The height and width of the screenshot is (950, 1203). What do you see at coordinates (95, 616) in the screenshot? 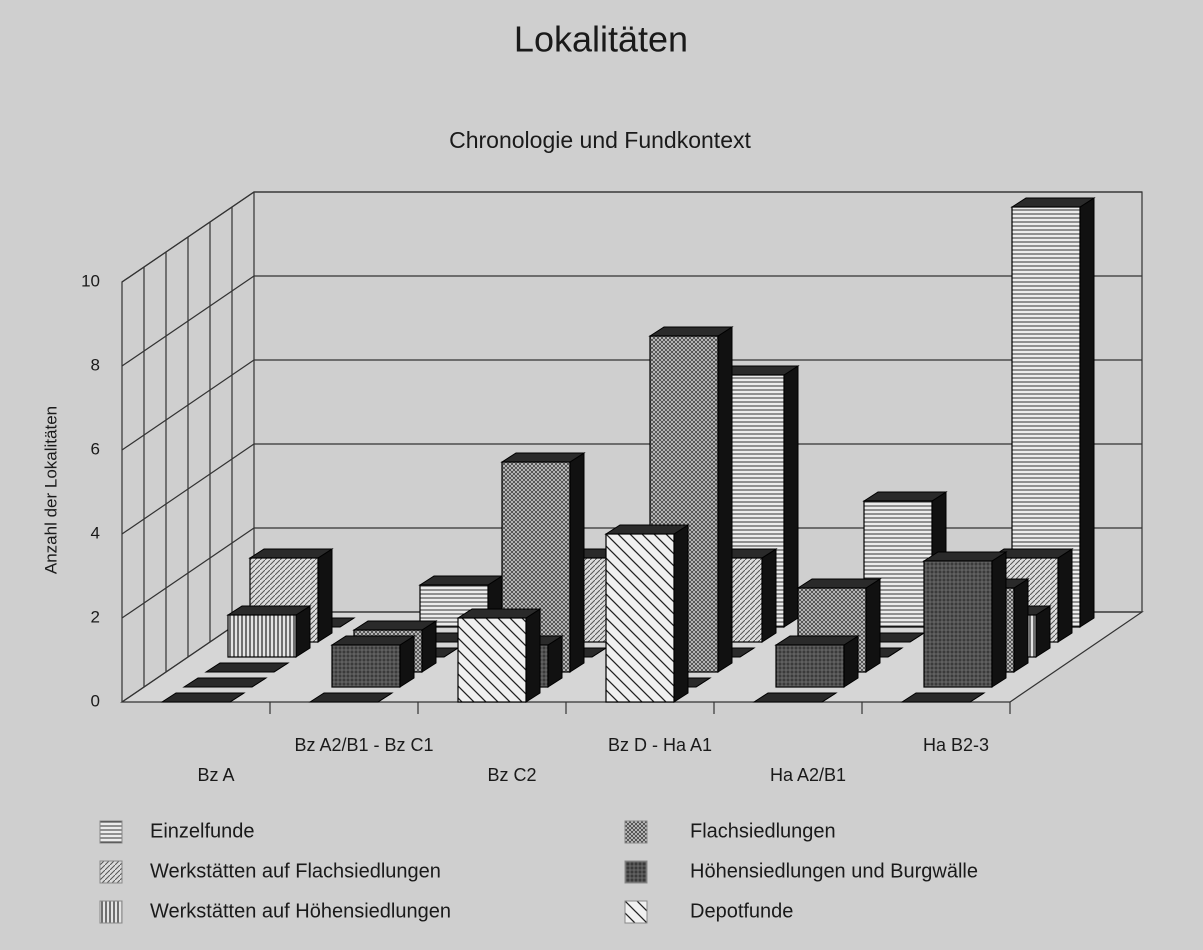
I see `y-tick-label: 2` at bounding box center [95, 616].